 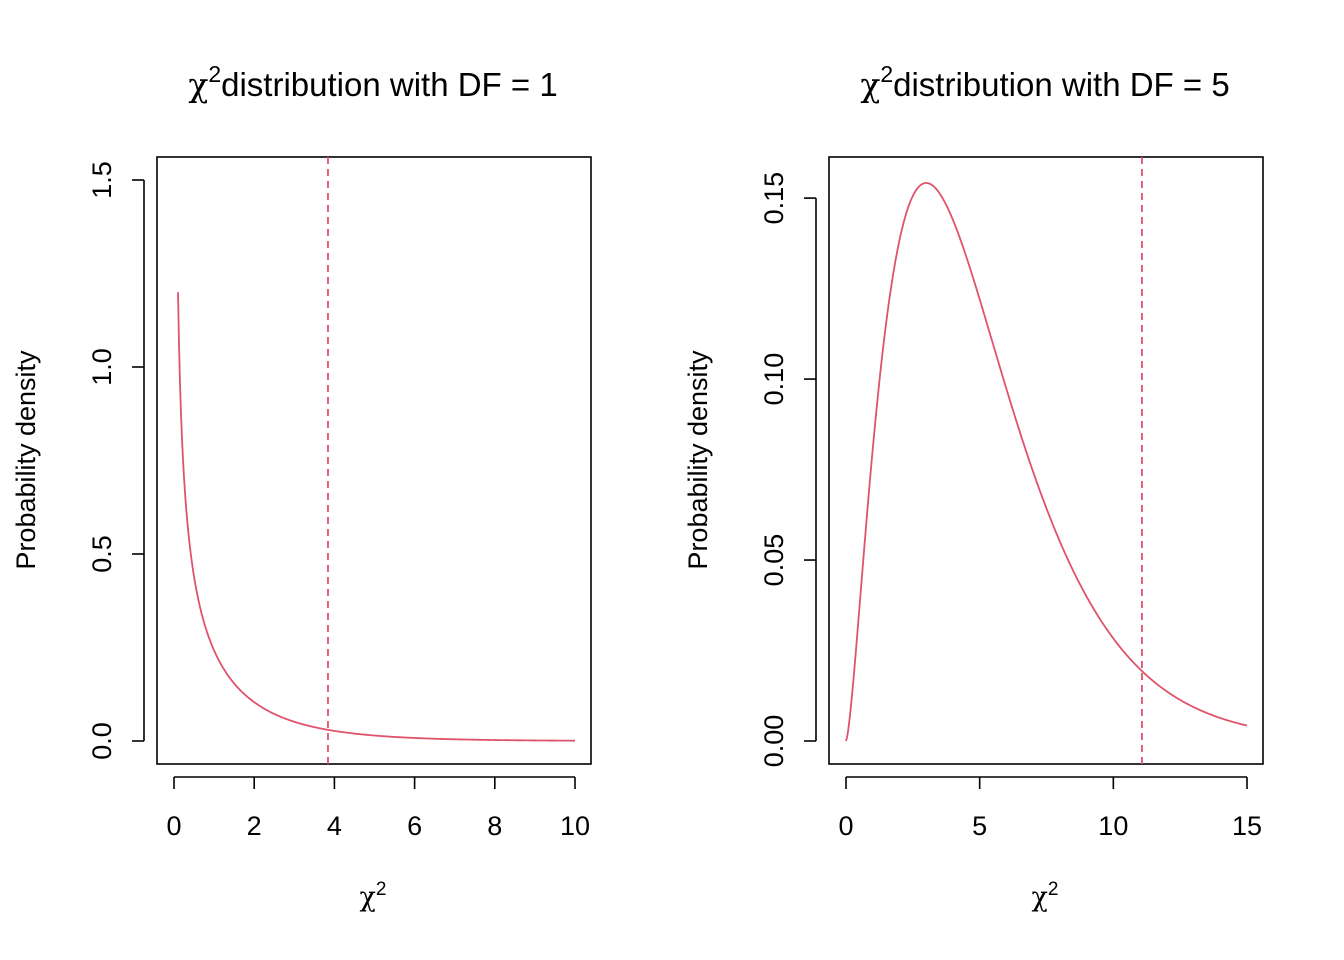 I want to click on density-curve, so click(x=376, y=517).